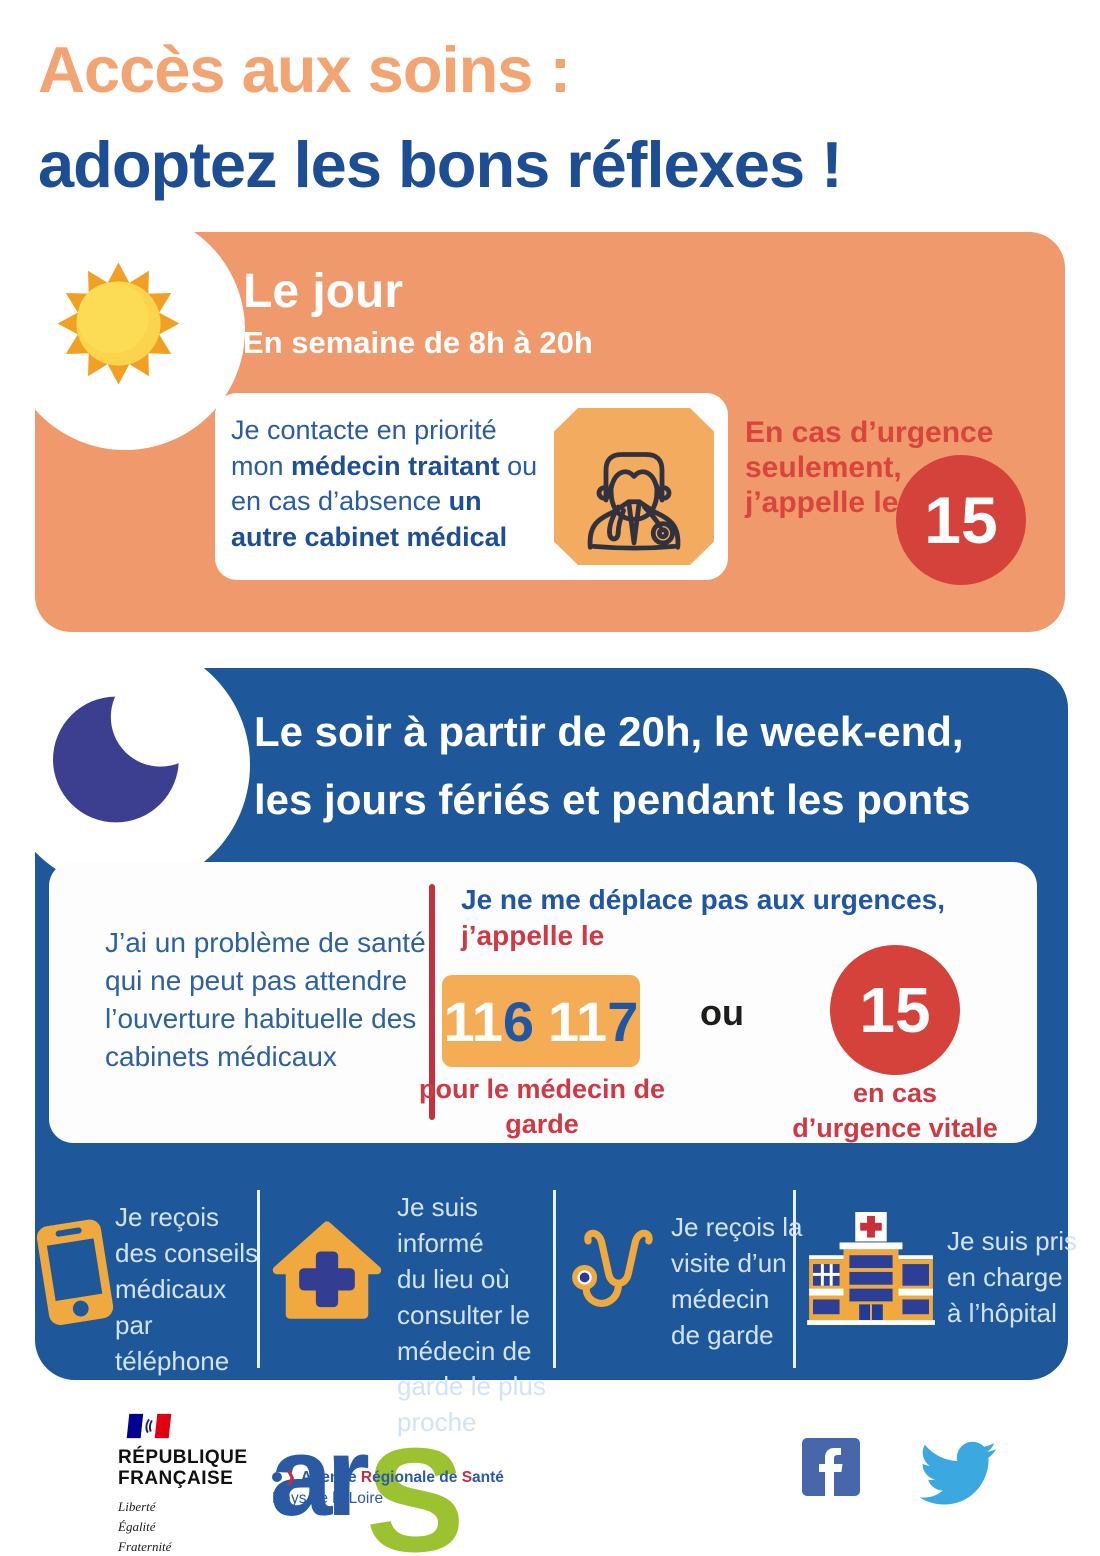  What do you see at coordinates (432, 1002) in the screenshot?
I see `red-divider` at bounding box center [432, 1002].